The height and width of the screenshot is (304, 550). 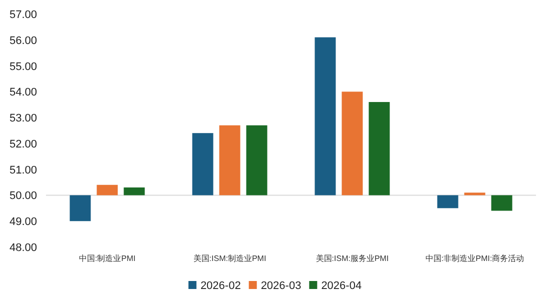 I want to click on legend-label: 2026-03, so click(x=281, y=286).